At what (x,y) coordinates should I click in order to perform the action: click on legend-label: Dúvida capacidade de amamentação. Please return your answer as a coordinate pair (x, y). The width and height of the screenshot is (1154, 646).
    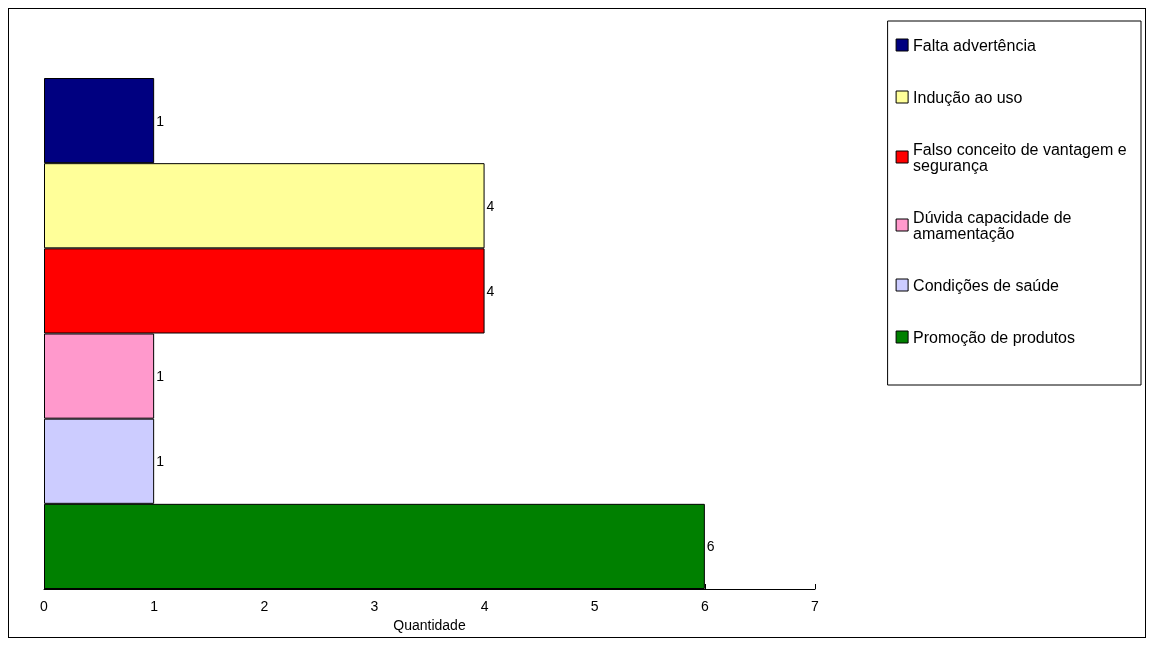
    Looking at the image, I should click on (994, 225).